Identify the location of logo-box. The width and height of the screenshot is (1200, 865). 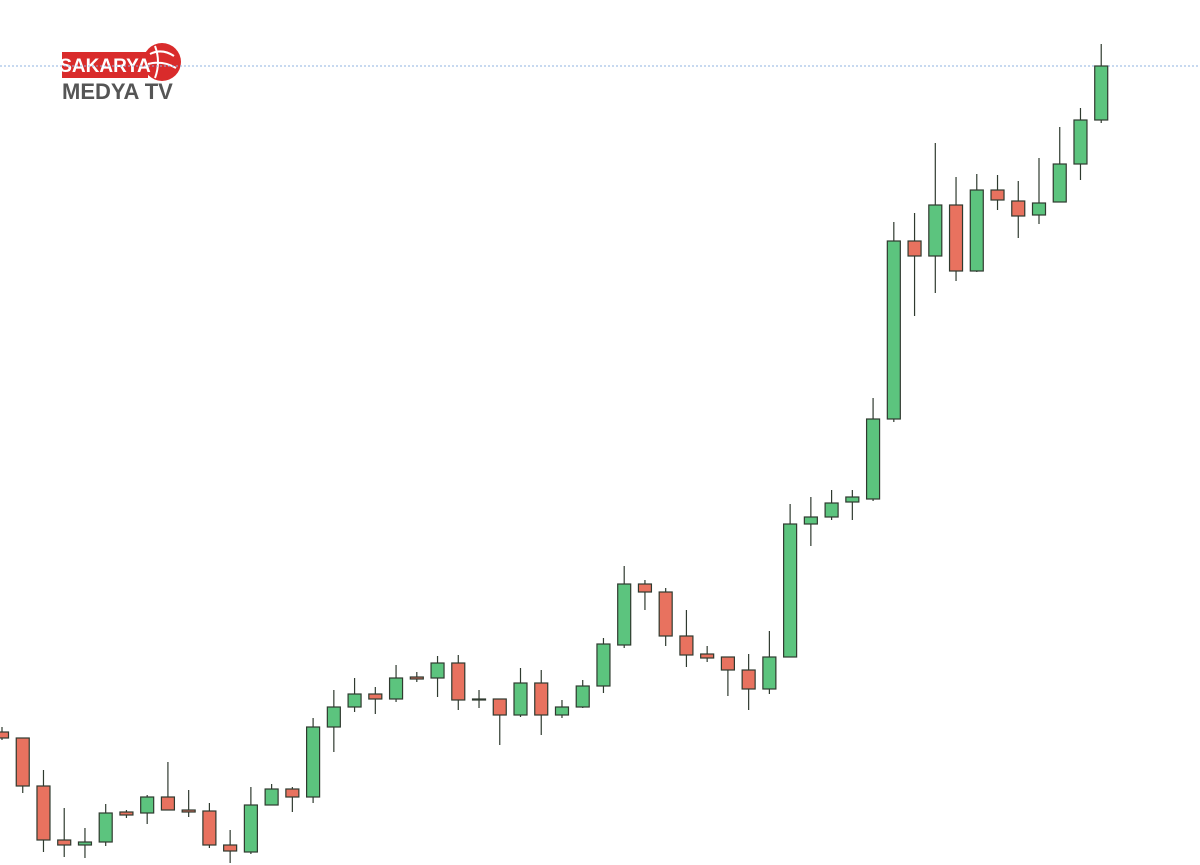
(105, 65).